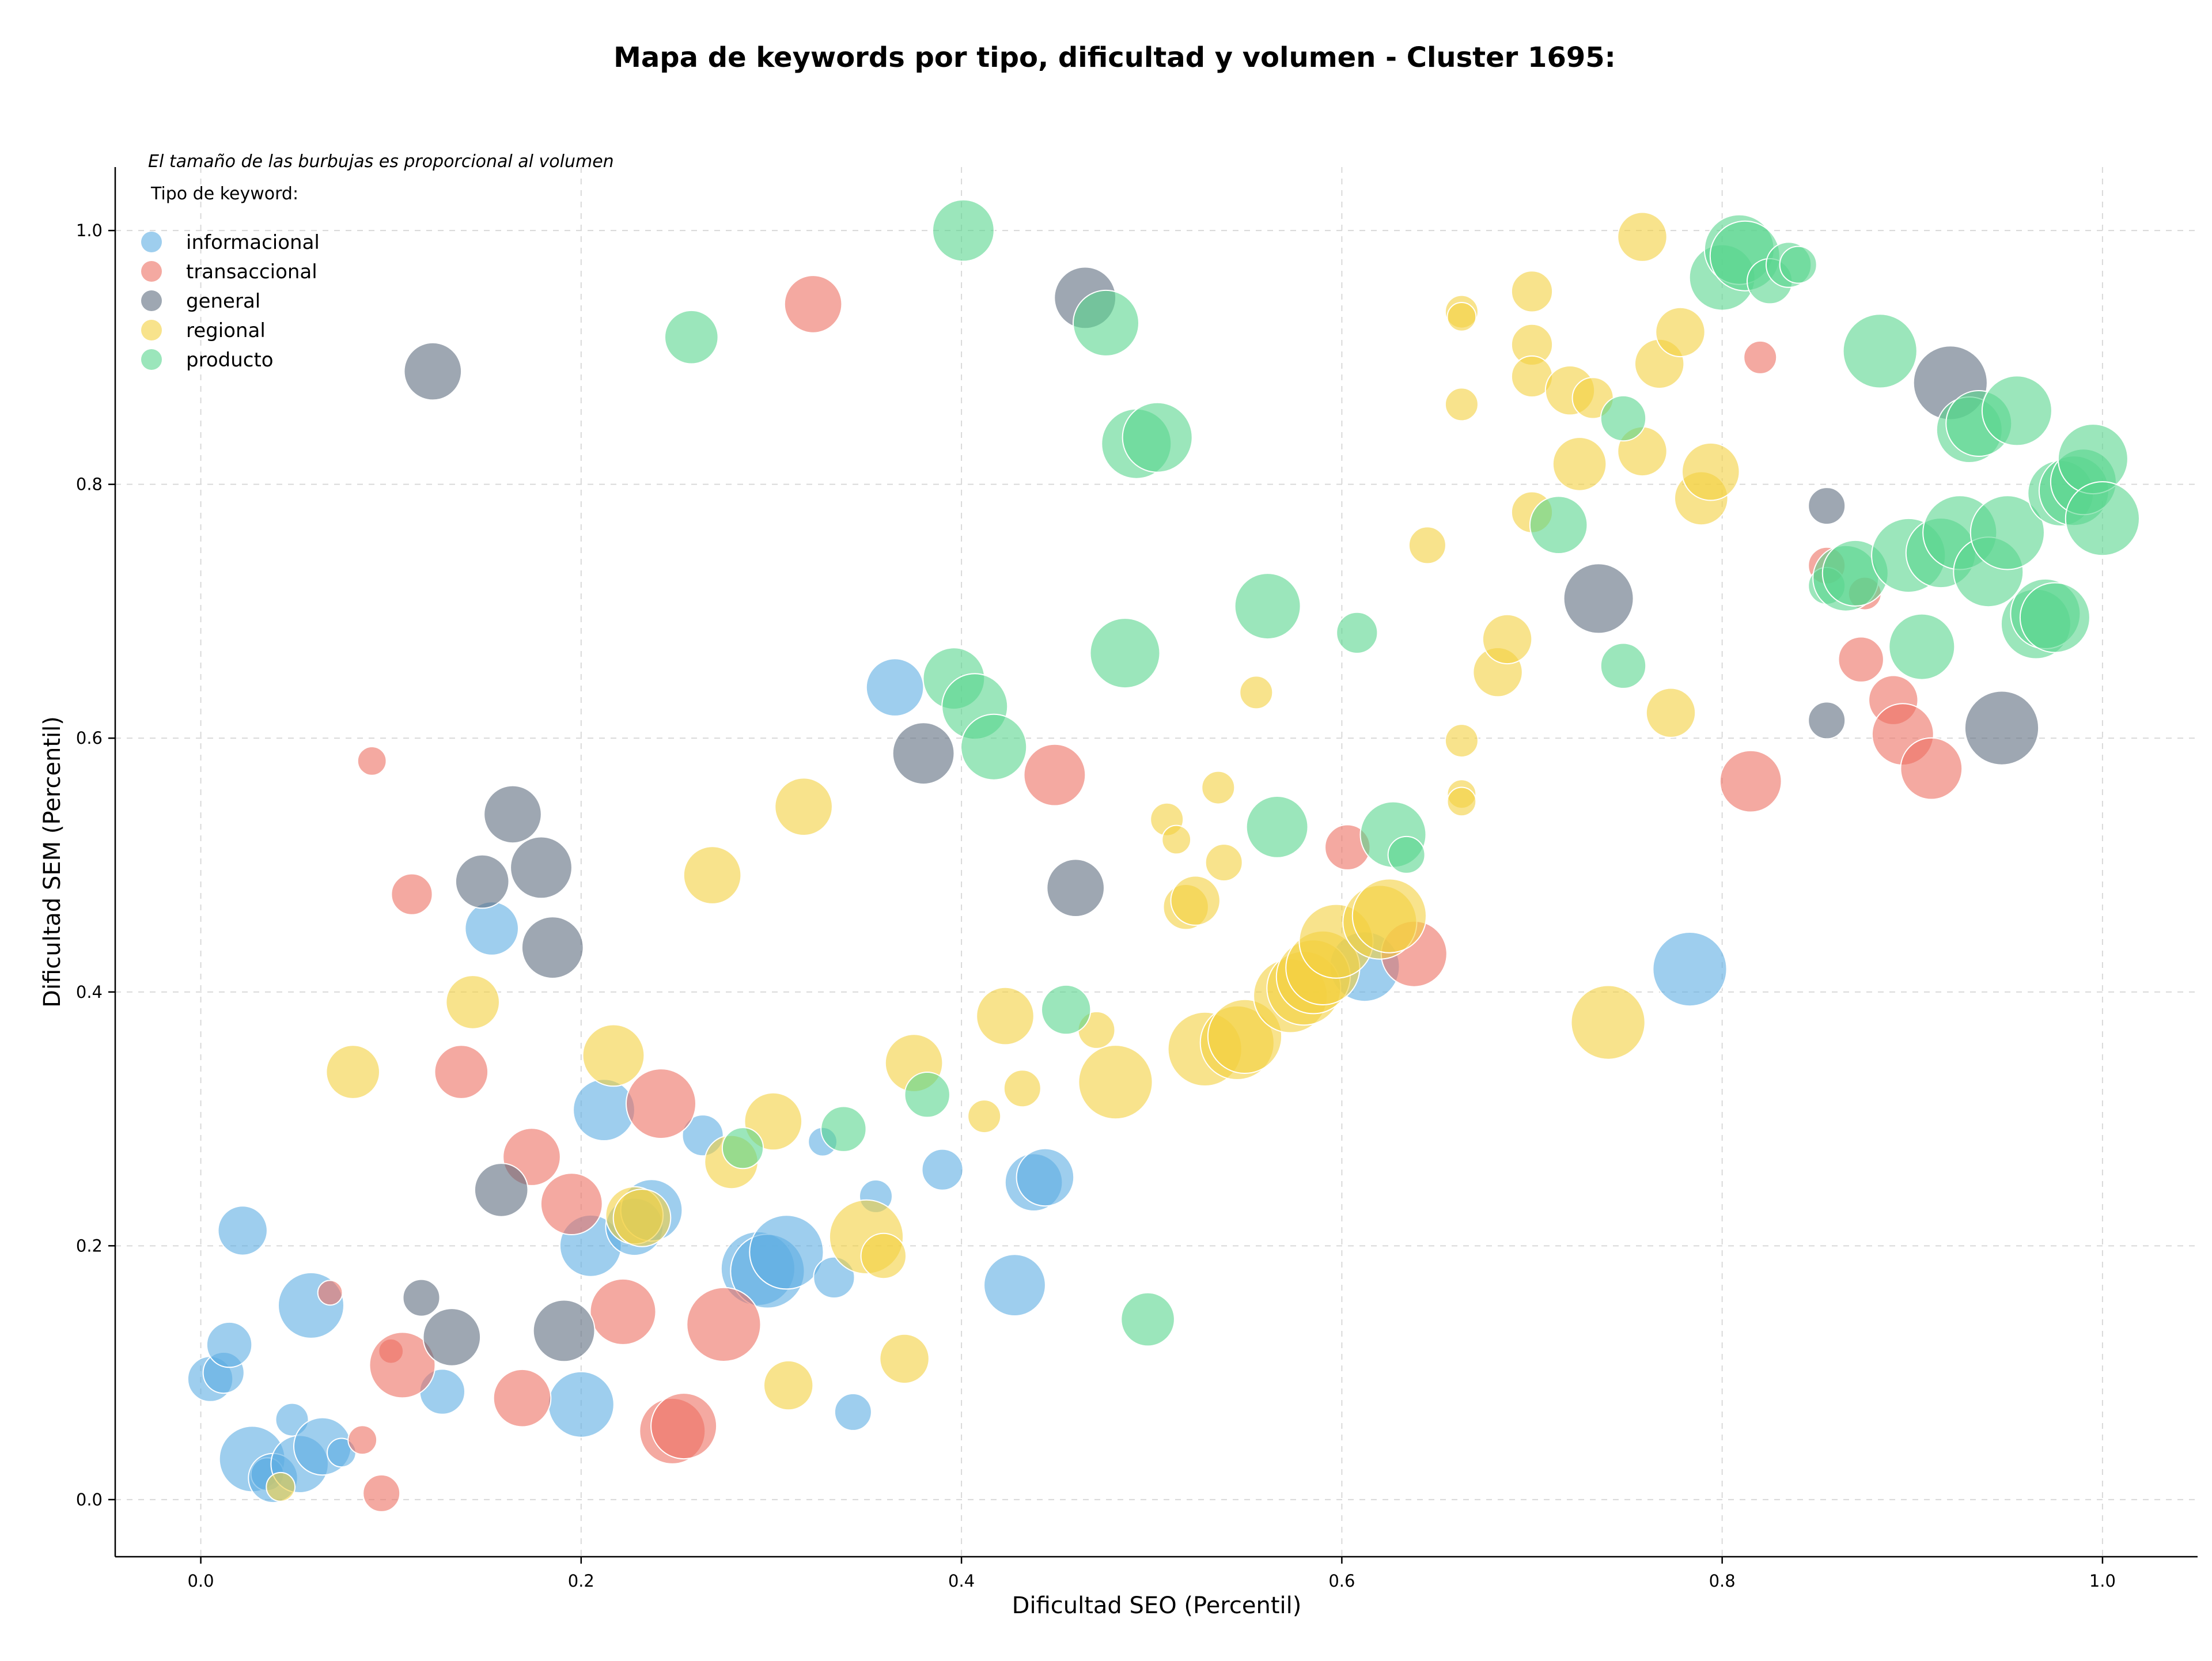 This screenshot has width=2212, height=1661. Describe the element at coordinates (1157, 1605) in the screenshot. I see `x-axis-label: Dificultad SEO (Percentil)` at that location.